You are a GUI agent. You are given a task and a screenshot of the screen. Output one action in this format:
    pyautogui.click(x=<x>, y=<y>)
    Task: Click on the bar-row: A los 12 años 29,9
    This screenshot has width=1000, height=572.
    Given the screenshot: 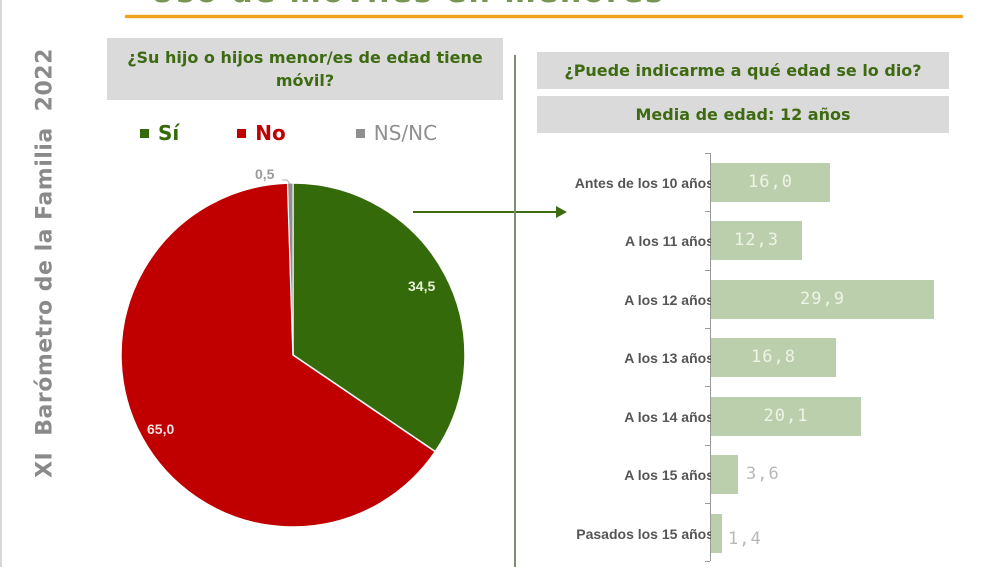 What is the action you would take?
    pyautogui.click(x=760, y=300)
    